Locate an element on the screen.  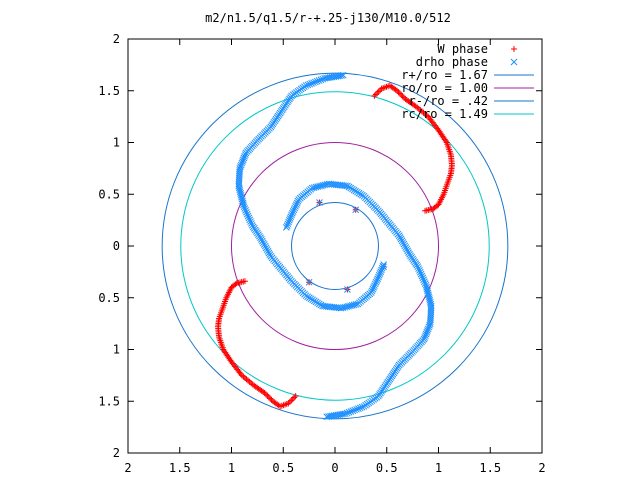
x-tick-label: 1 is located at coordinates (438, 468).